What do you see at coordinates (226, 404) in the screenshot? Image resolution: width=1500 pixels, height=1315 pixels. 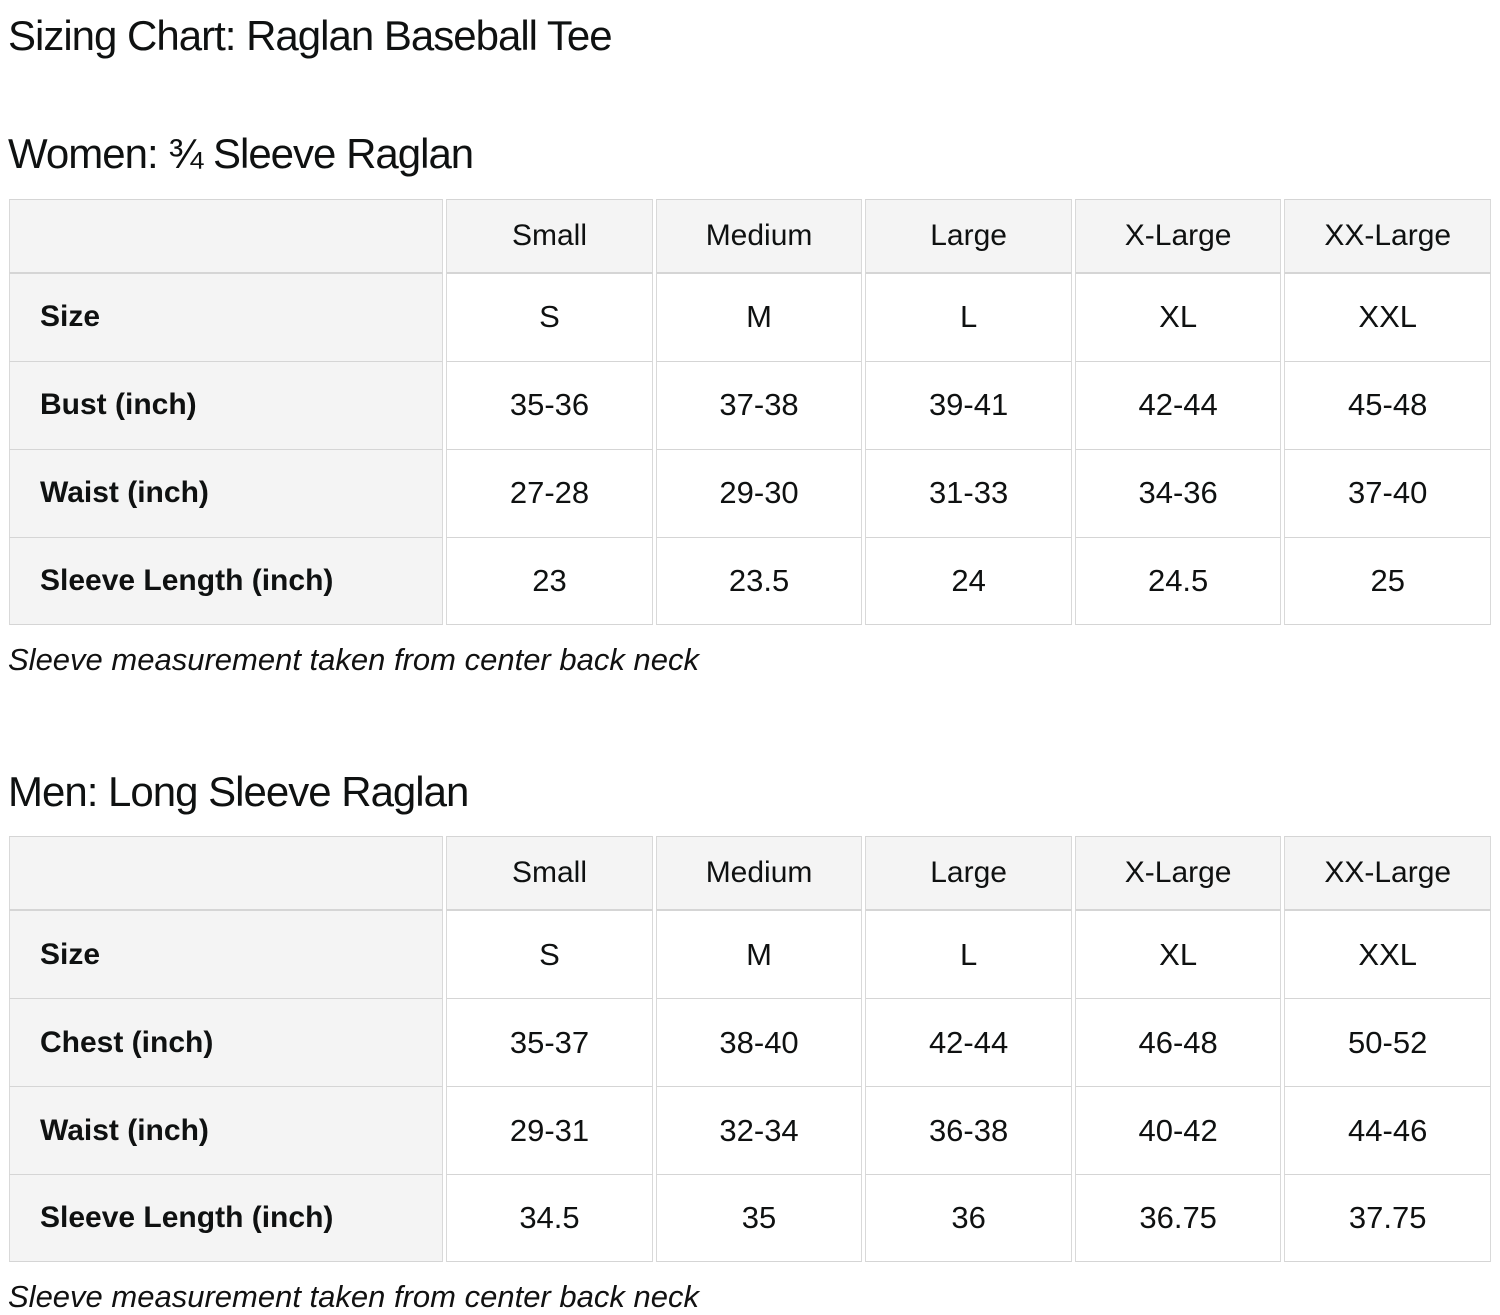 I see `row-label-bust: Bust (inch)` at bounding box center [226, 404].